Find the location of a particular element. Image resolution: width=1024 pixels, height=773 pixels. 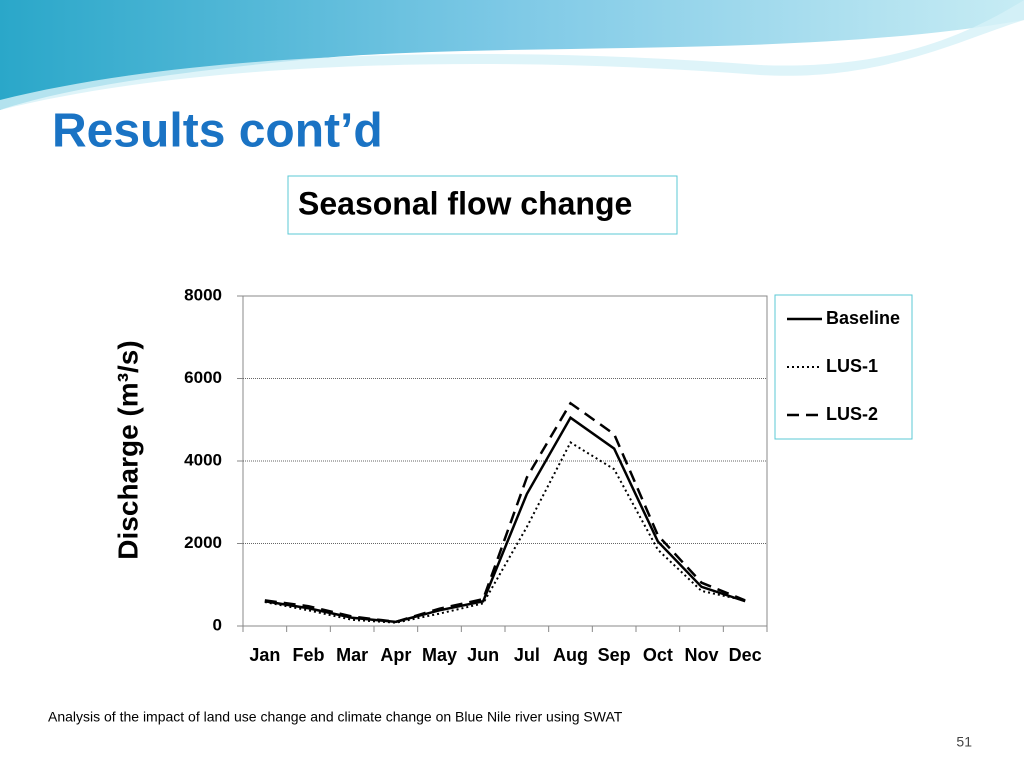

y-tick-label: 4000 is located at coordinates (203, 459).